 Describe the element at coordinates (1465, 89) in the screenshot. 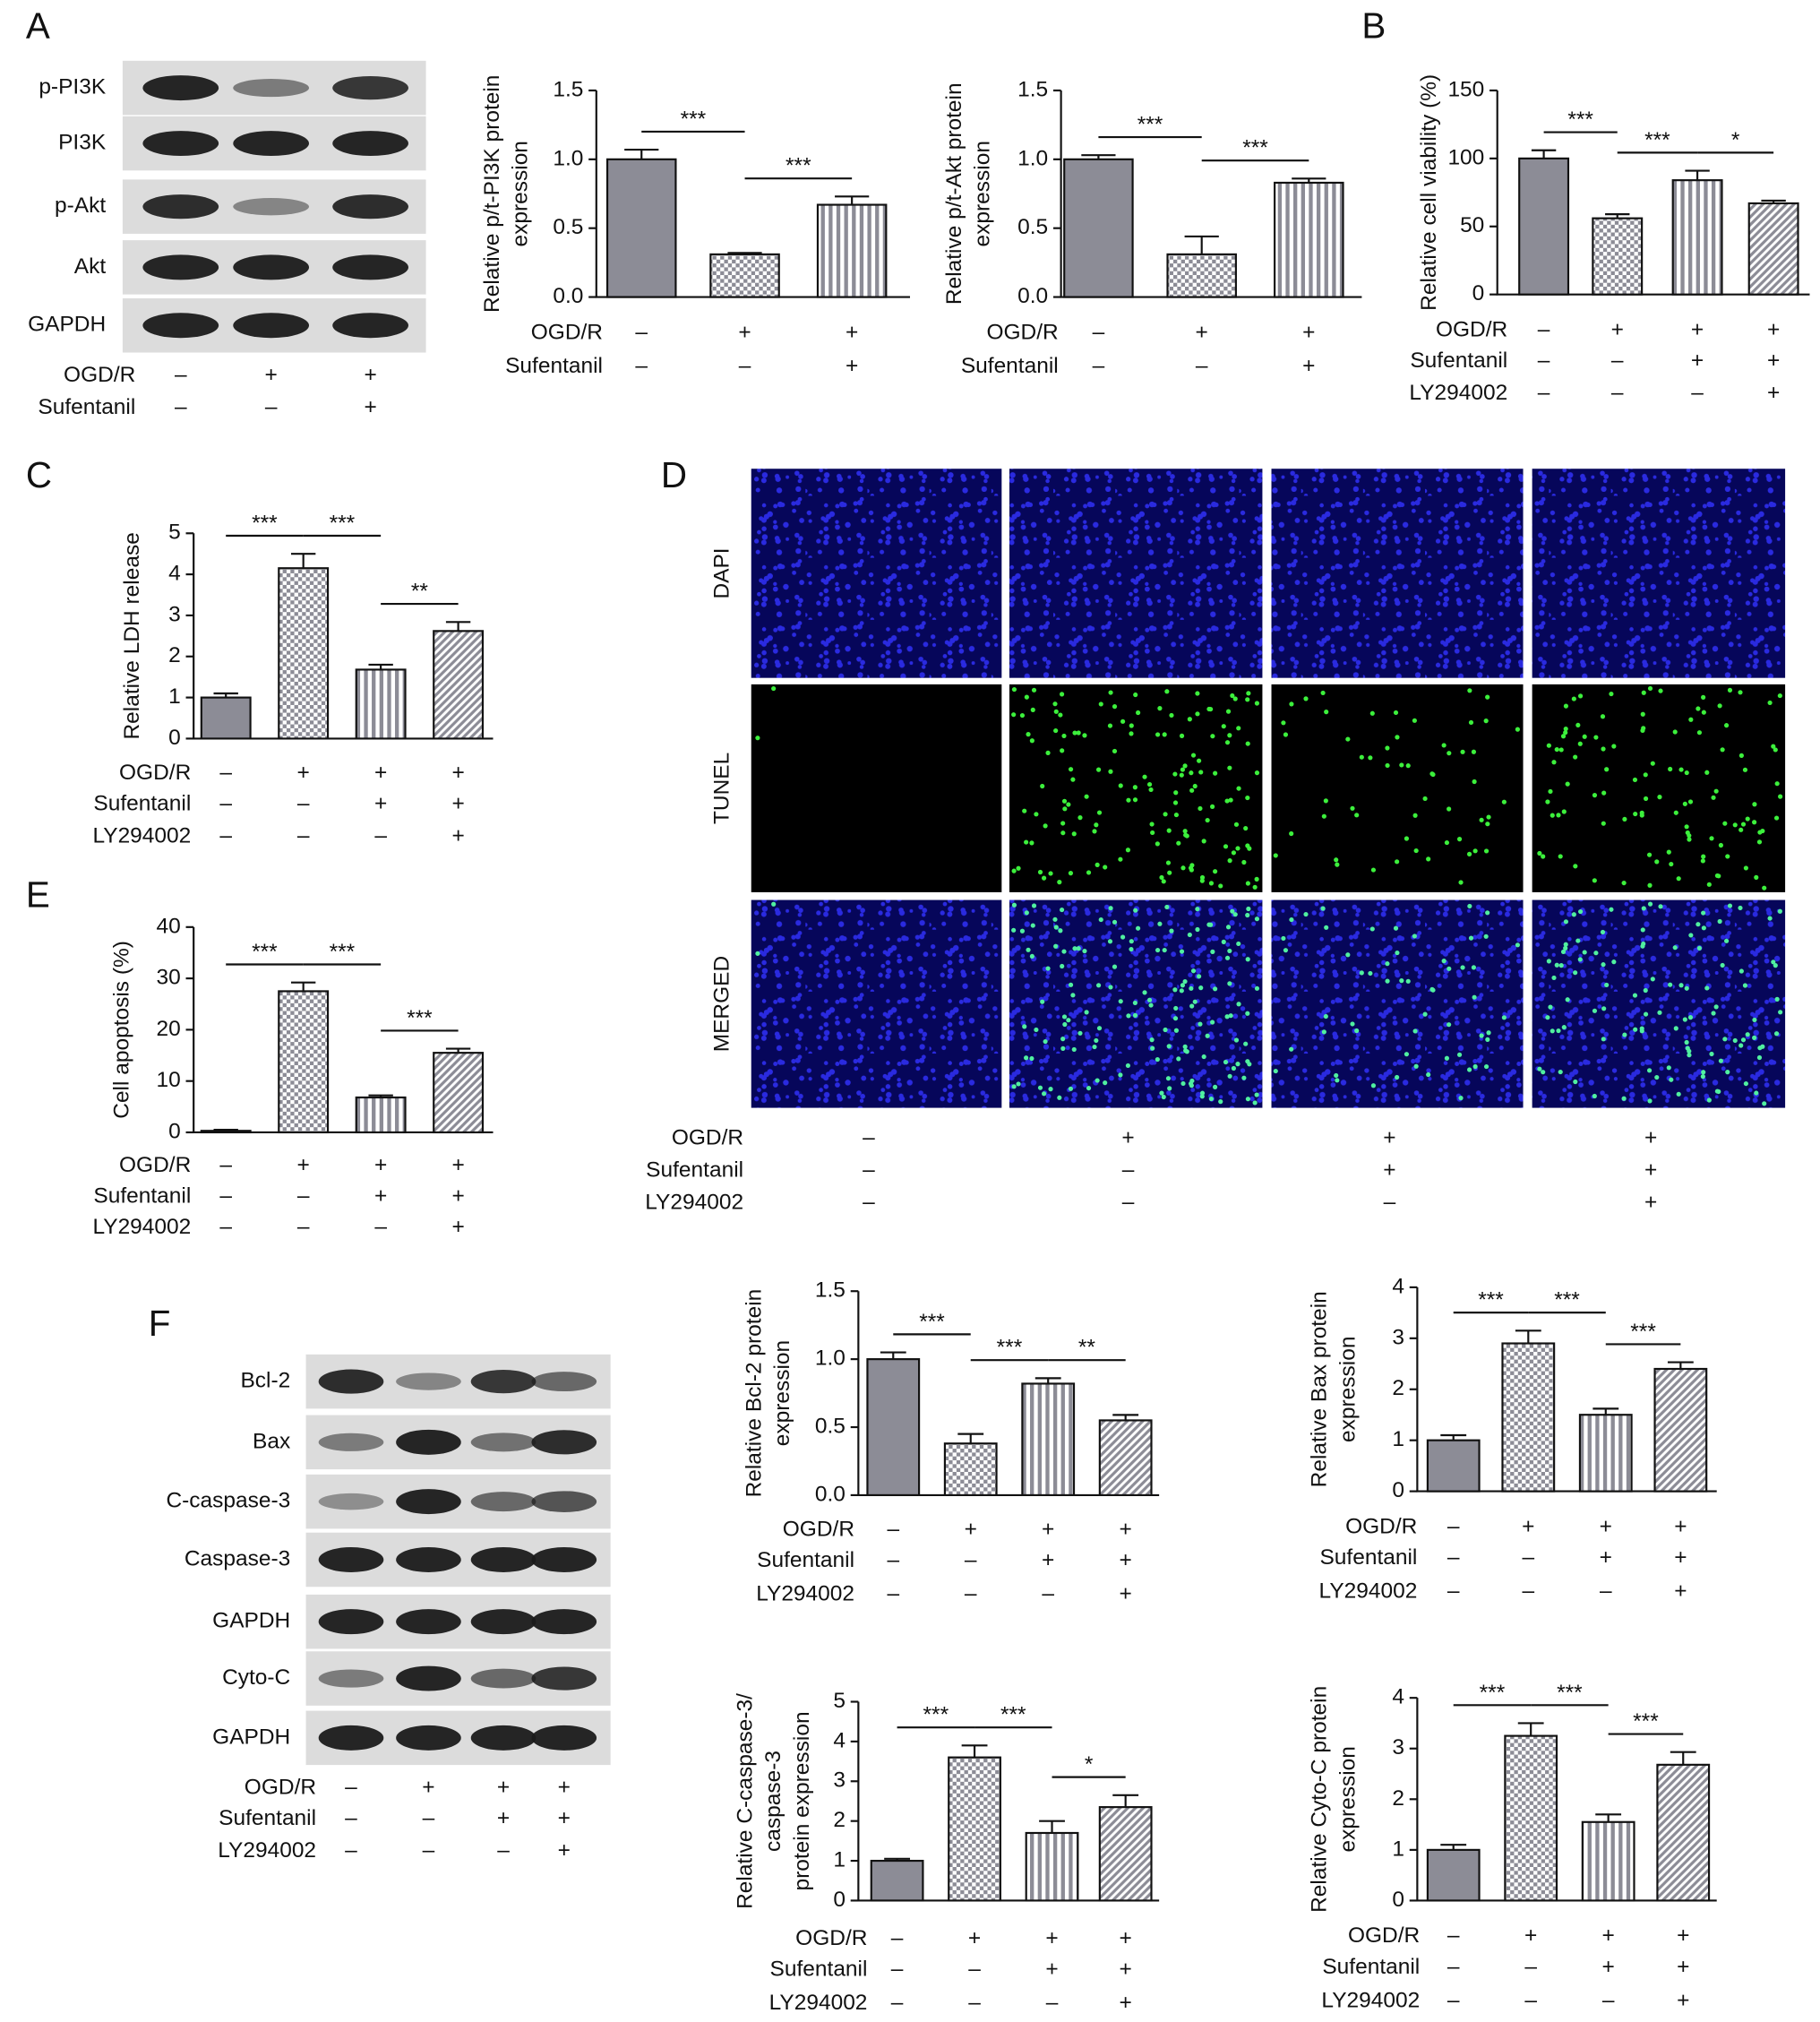

I see `y-tick-label: 150` at that location.